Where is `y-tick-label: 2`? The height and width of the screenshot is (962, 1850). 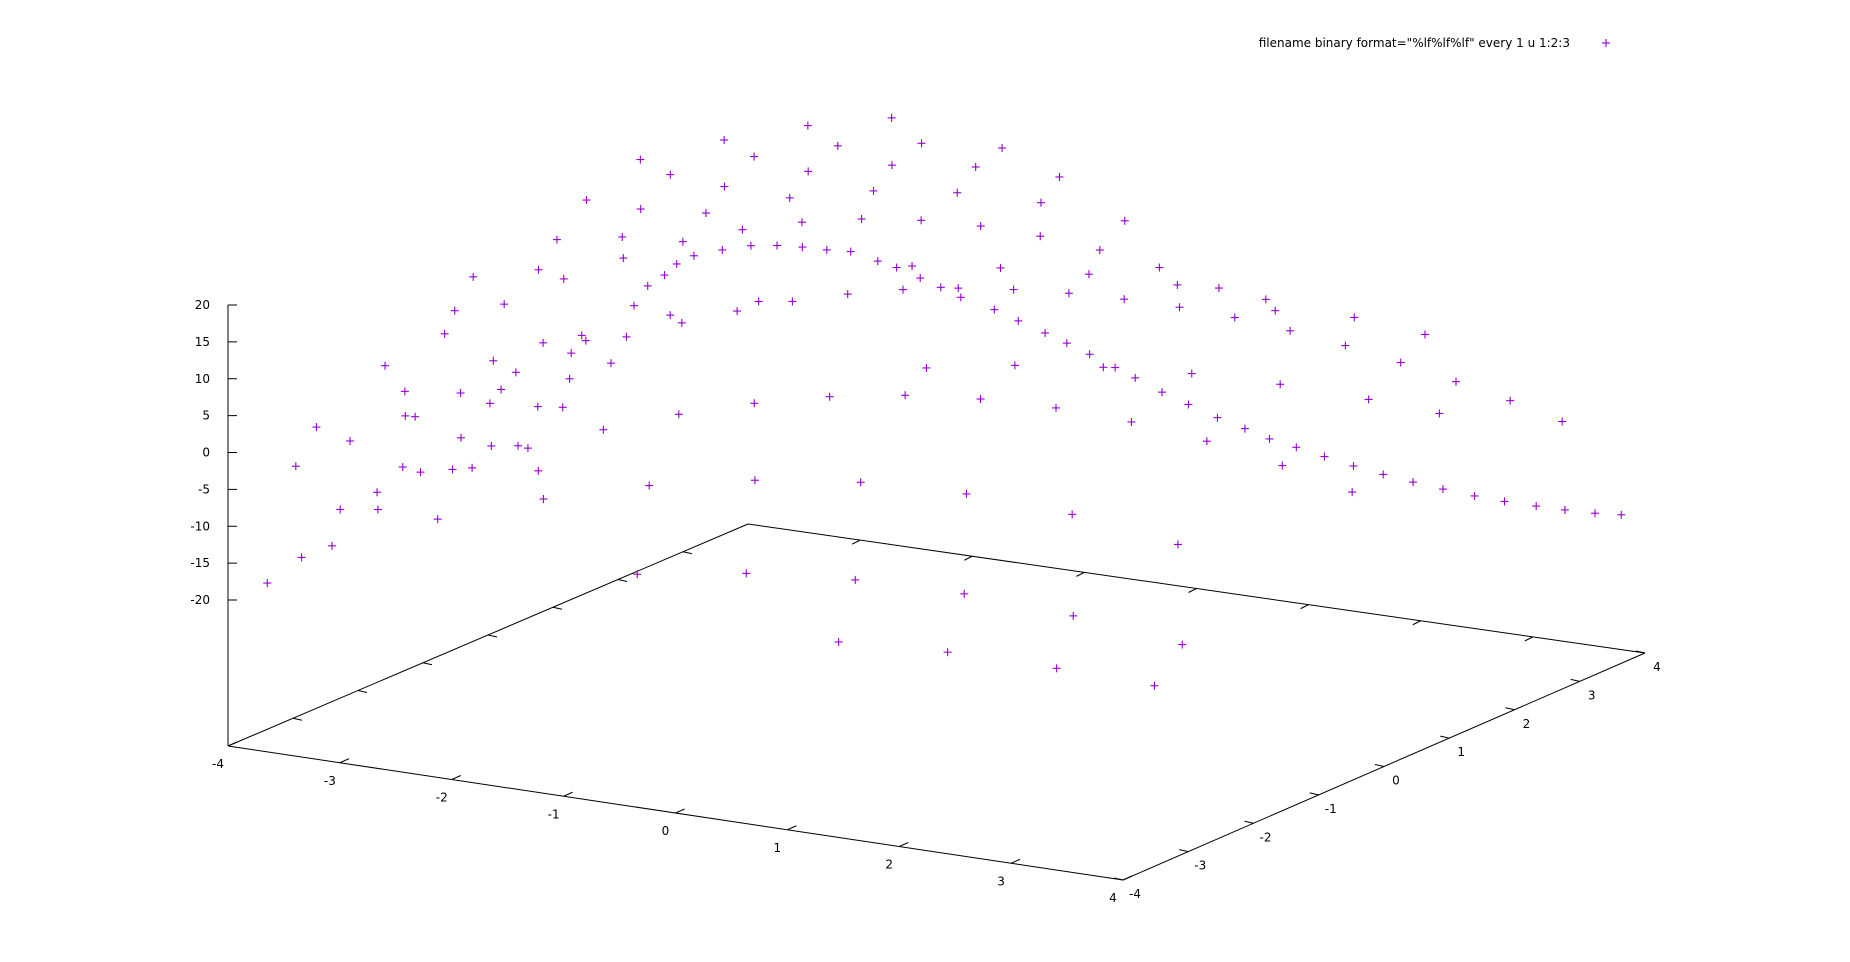 y-tick-label: 2 is located at coordinates (1527, 724).